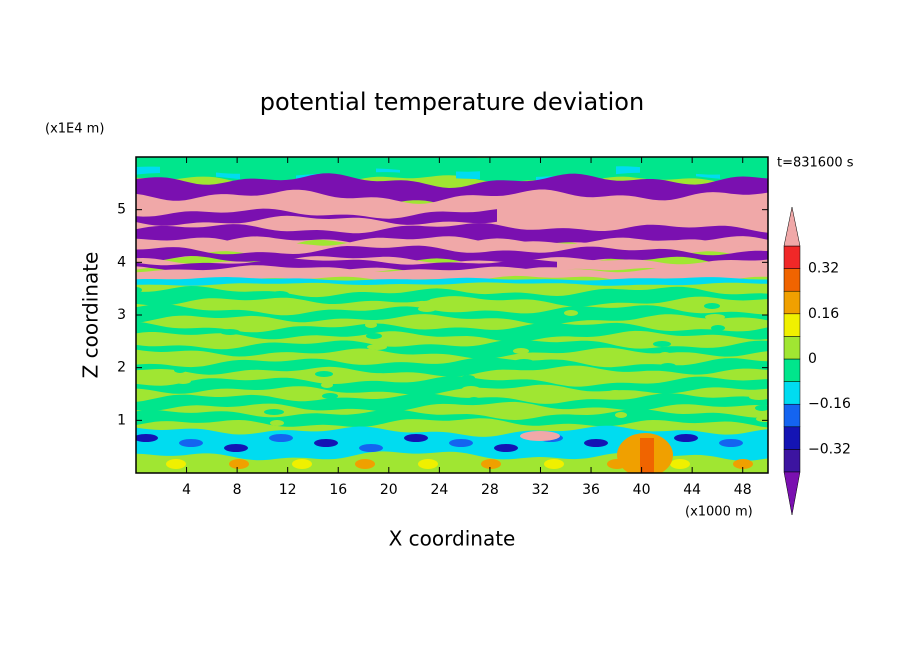 The height and width of the screenshot is (658, 904). What do you see at coordinates (792, 493) in the screenshot?
I see `colorbar-min` at bounding box center [792, 493].